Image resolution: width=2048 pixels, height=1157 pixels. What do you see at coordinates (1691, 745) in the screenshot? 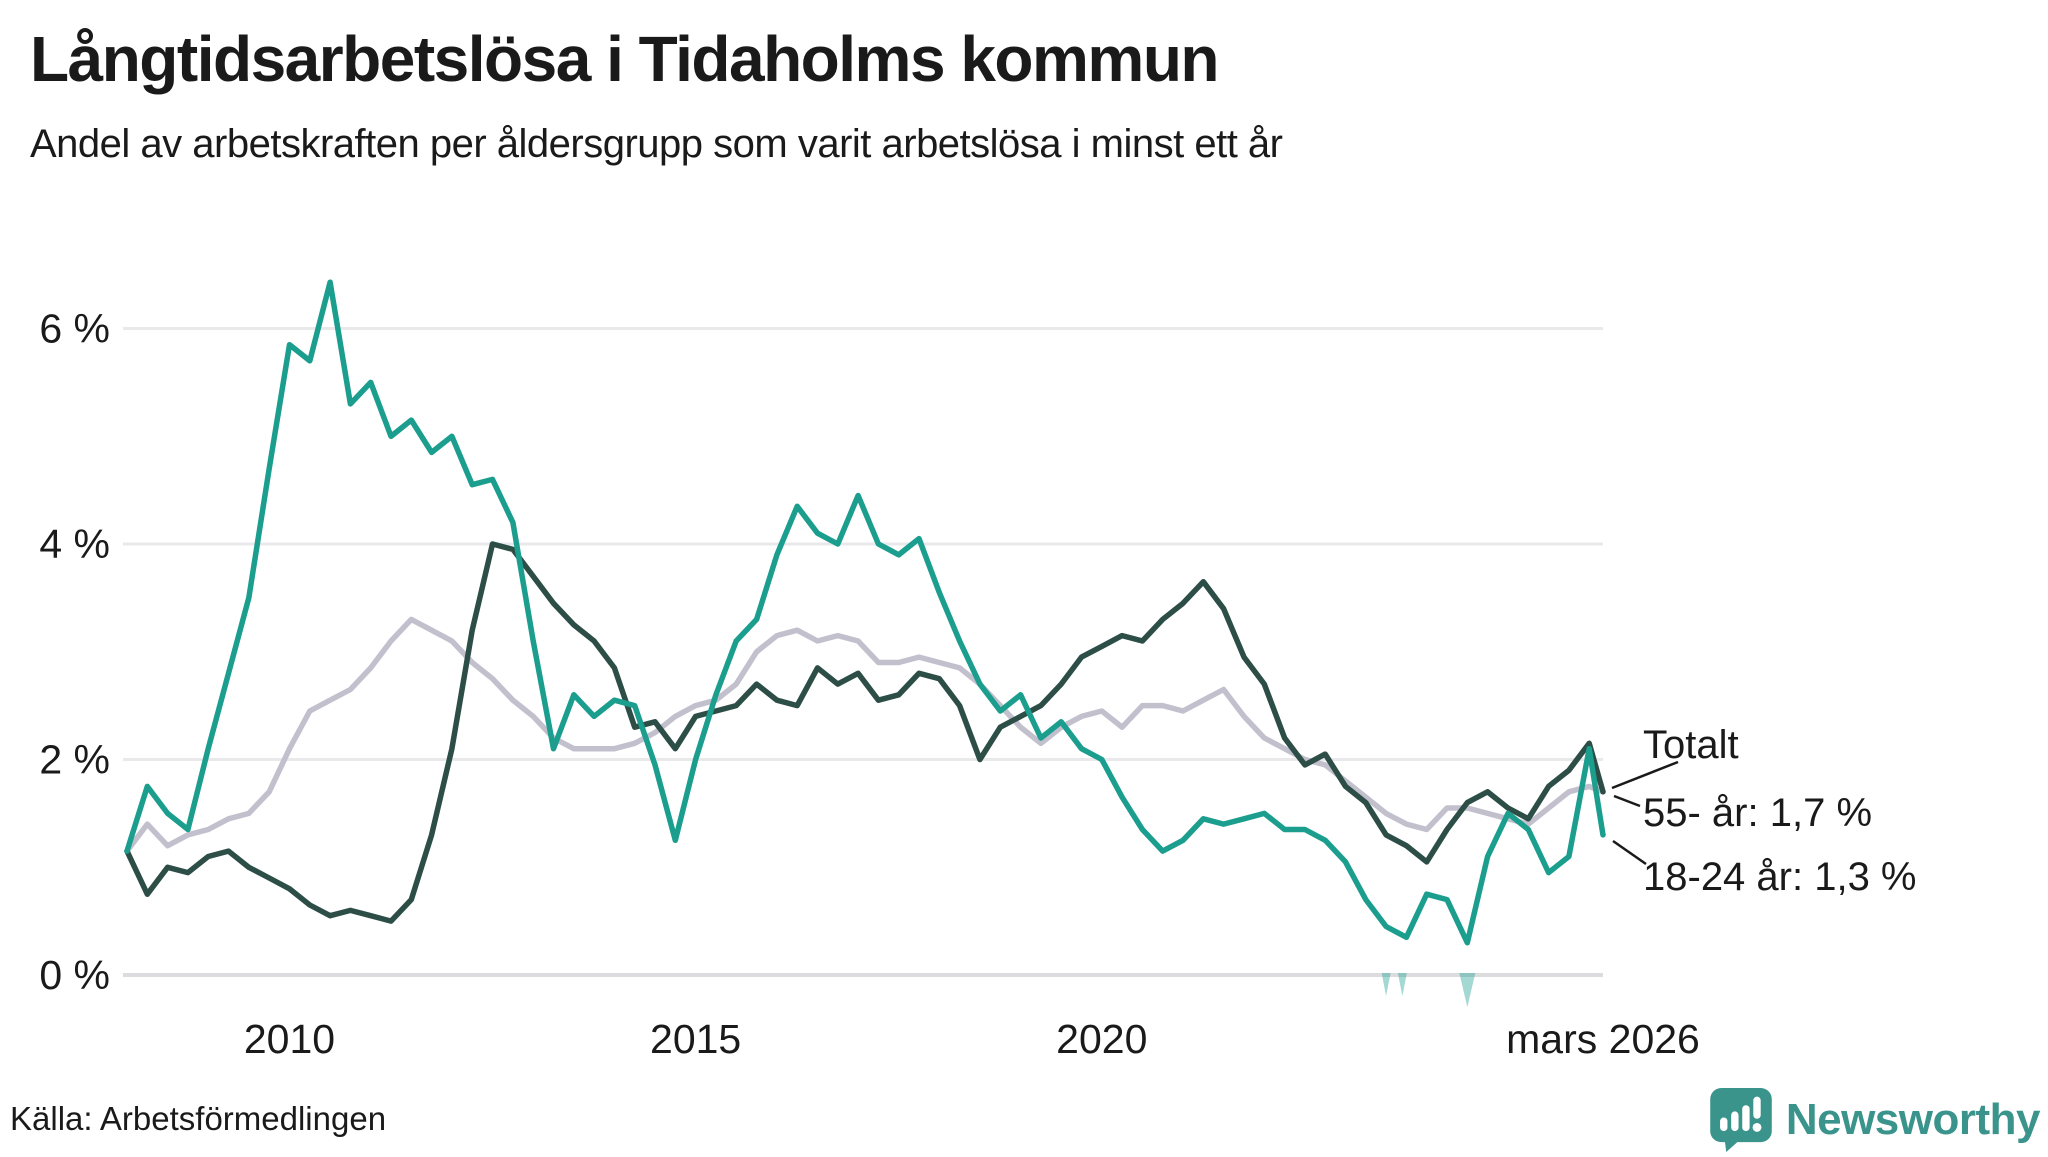
I see `annotation-total: Totalt` at bounding box center [1691, 745].